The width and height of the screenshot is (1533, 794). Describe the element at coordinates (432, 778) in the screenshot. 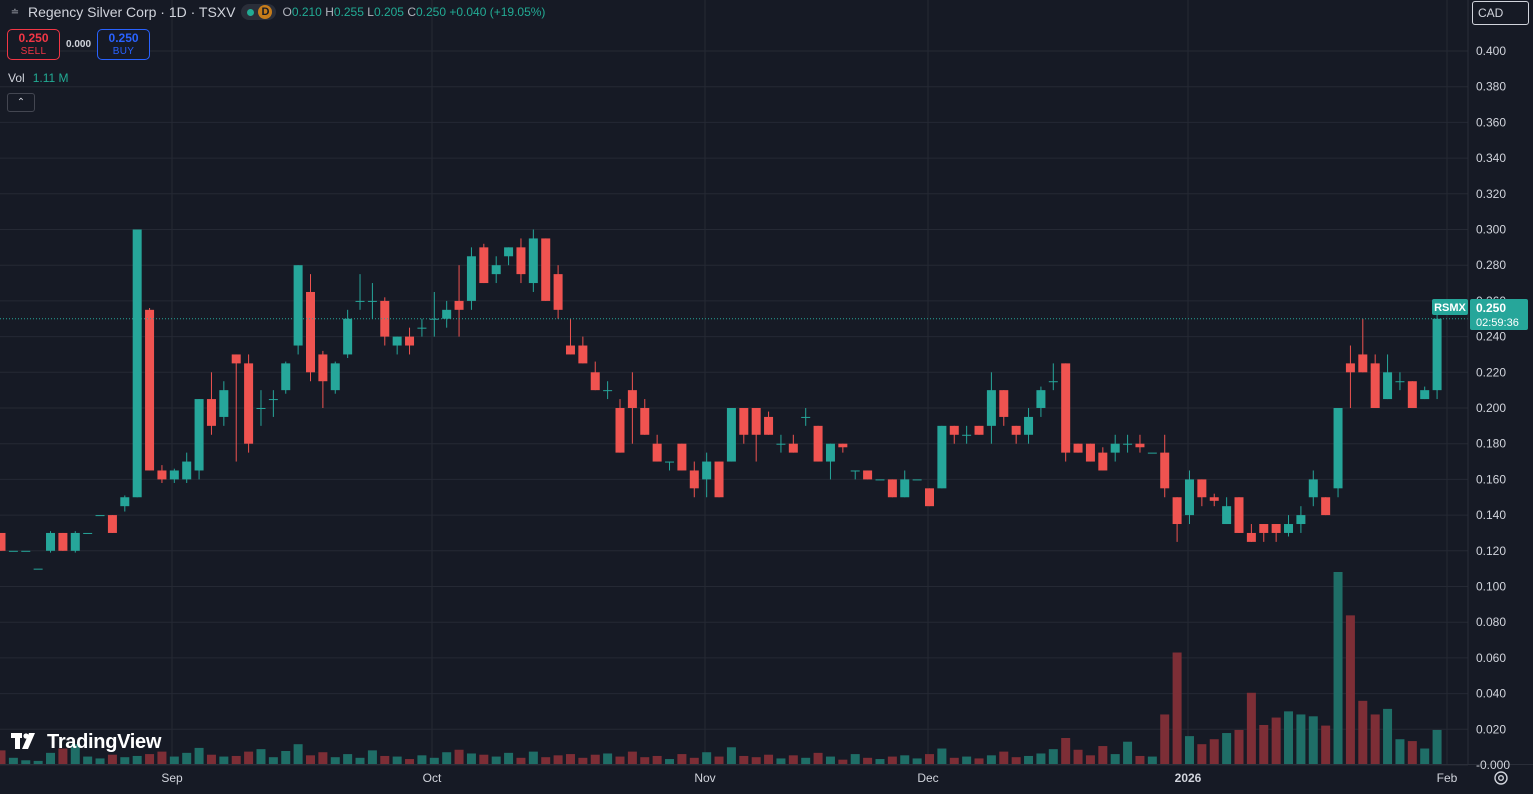

I see `time-tick-label: Oct` at that location.